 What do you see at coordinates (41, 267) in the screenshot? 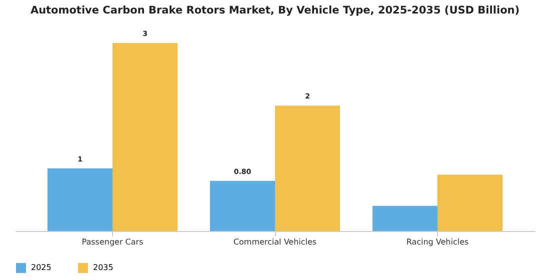
I see `legend-label: 2025` at bounding box center [41, 267].